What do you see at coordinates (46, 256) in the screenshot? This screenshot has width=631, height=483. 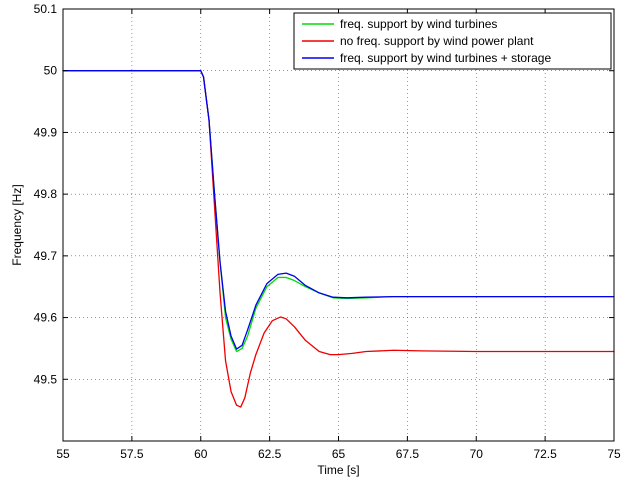 I see `y-tick-label: 49.7` at bounding box center [46, 256].